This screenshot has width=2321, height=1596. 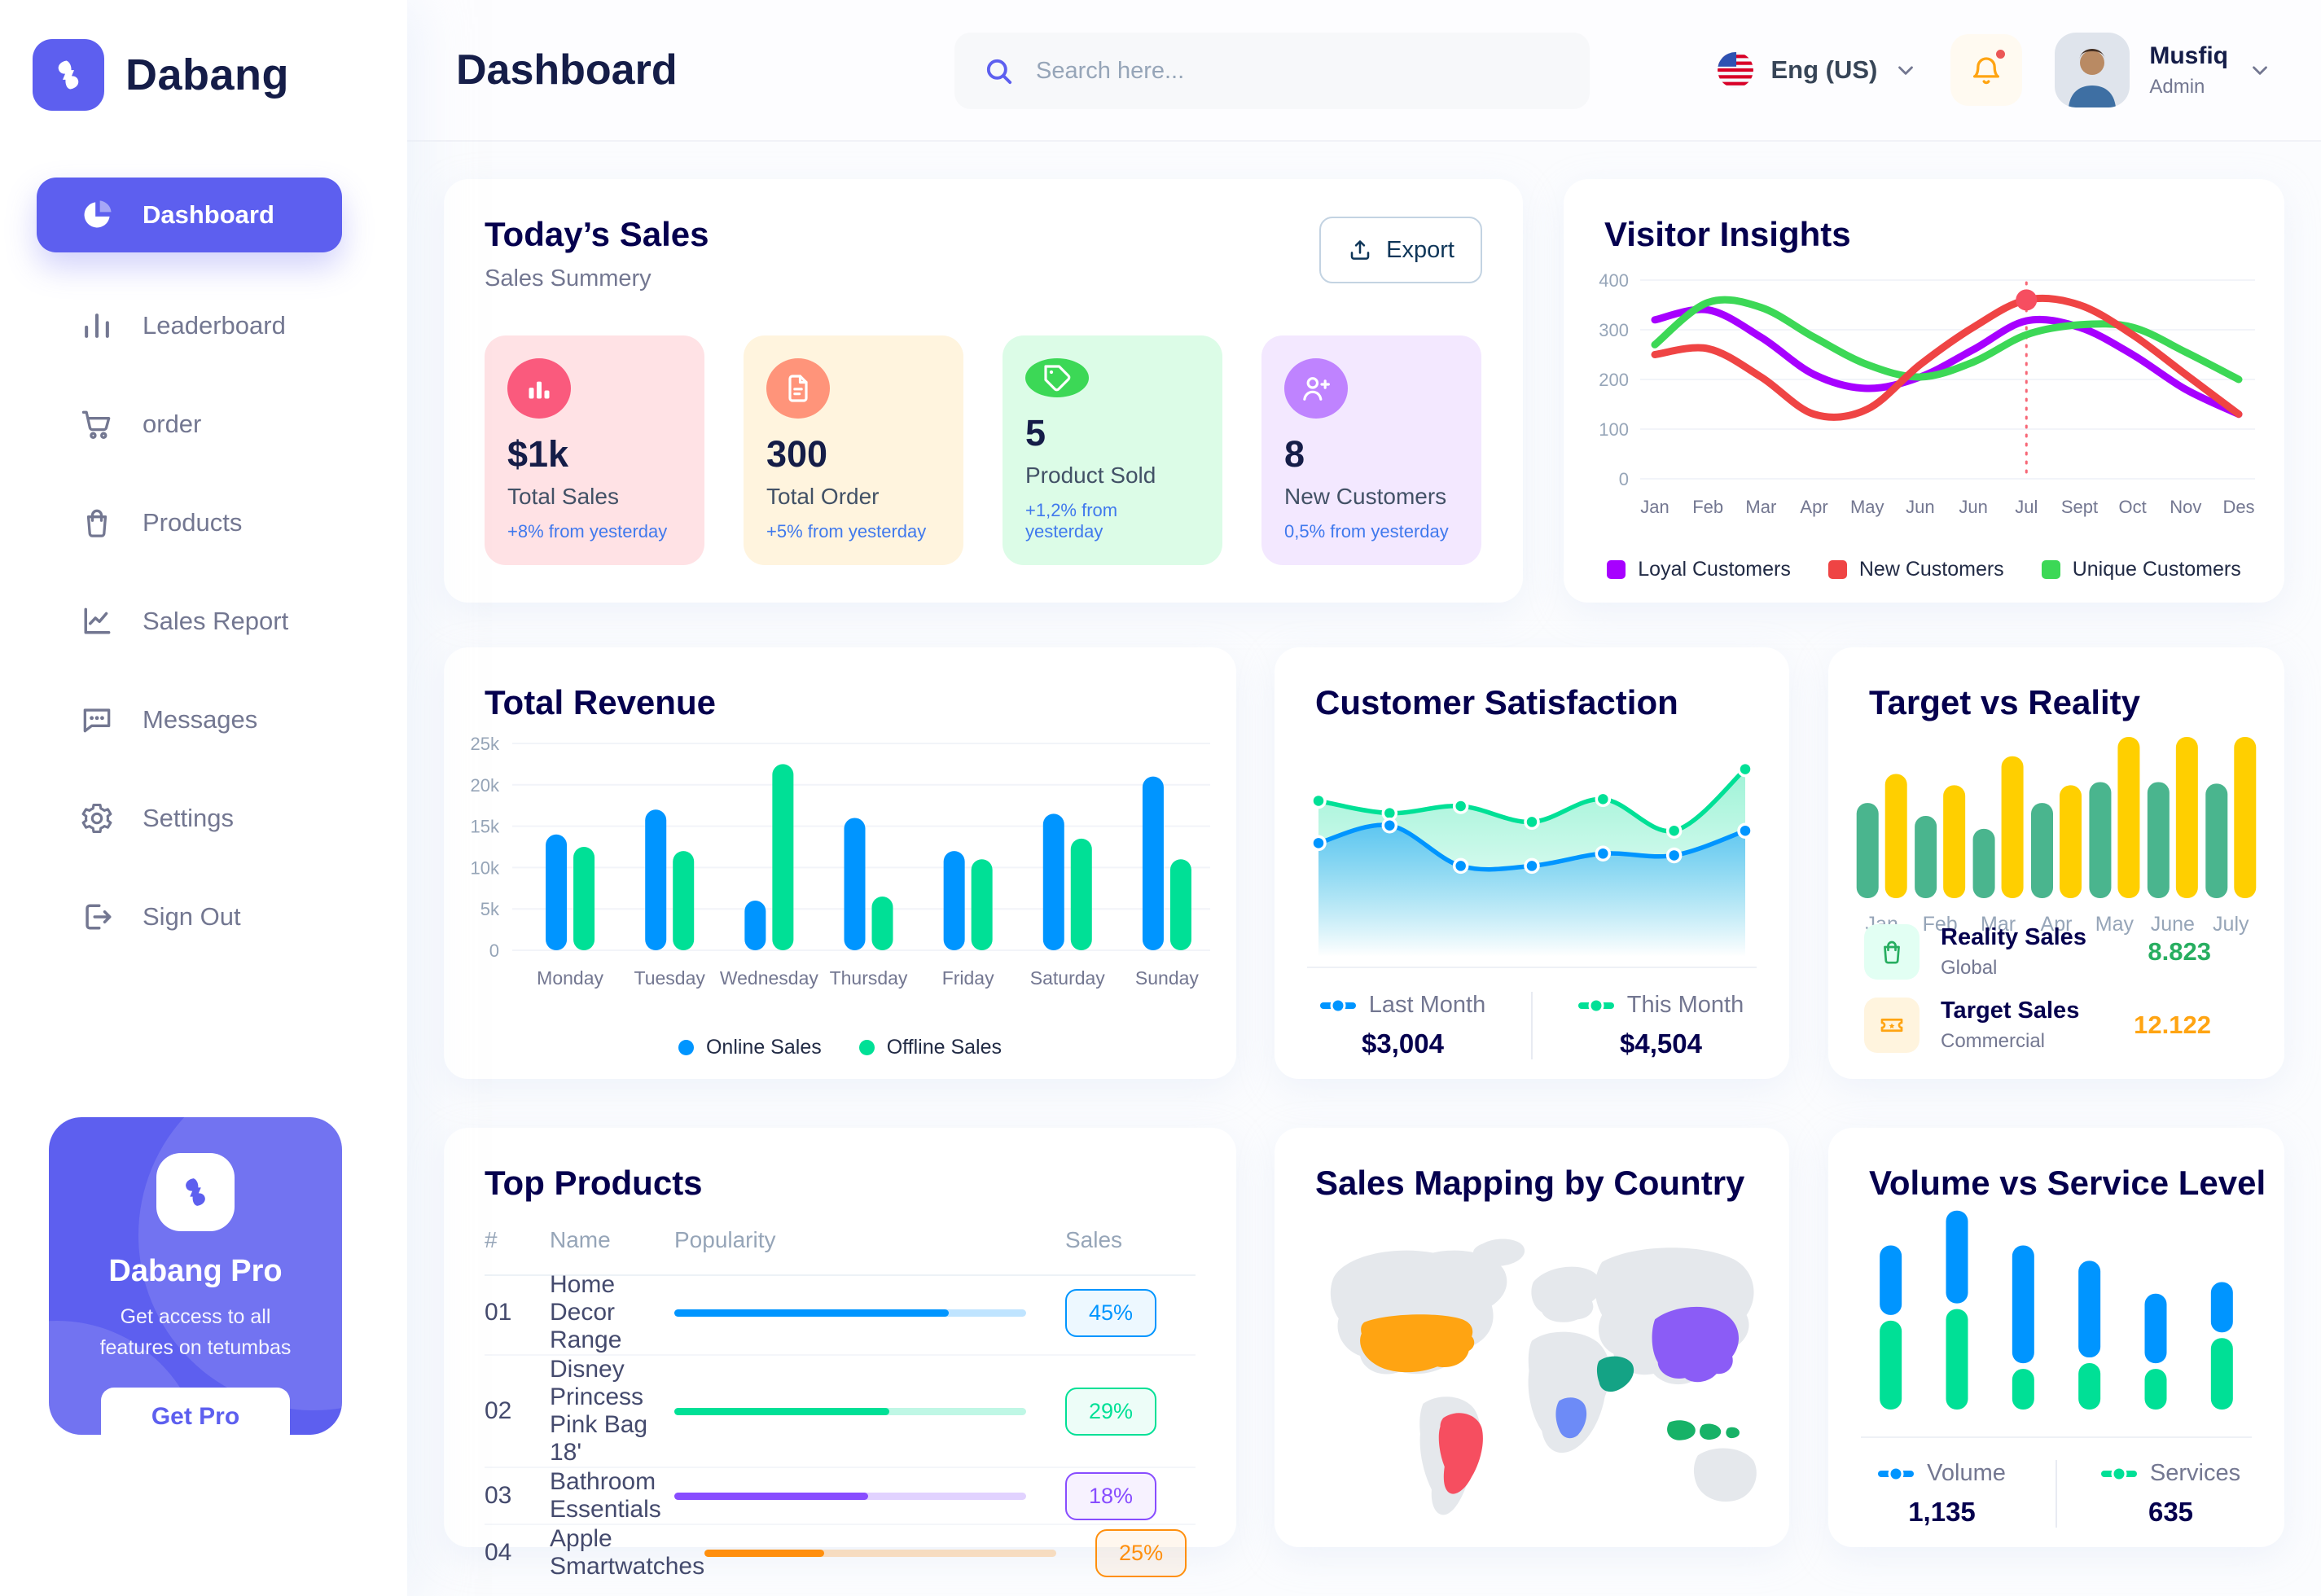 I want to click on gear-icon, so click(x=97, y=818).